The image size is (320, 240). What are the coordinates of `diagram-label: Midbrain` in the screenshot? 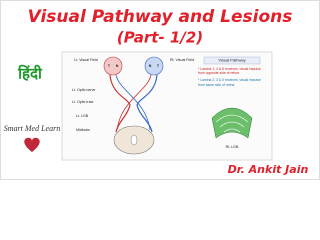 It's located at (83, 130).